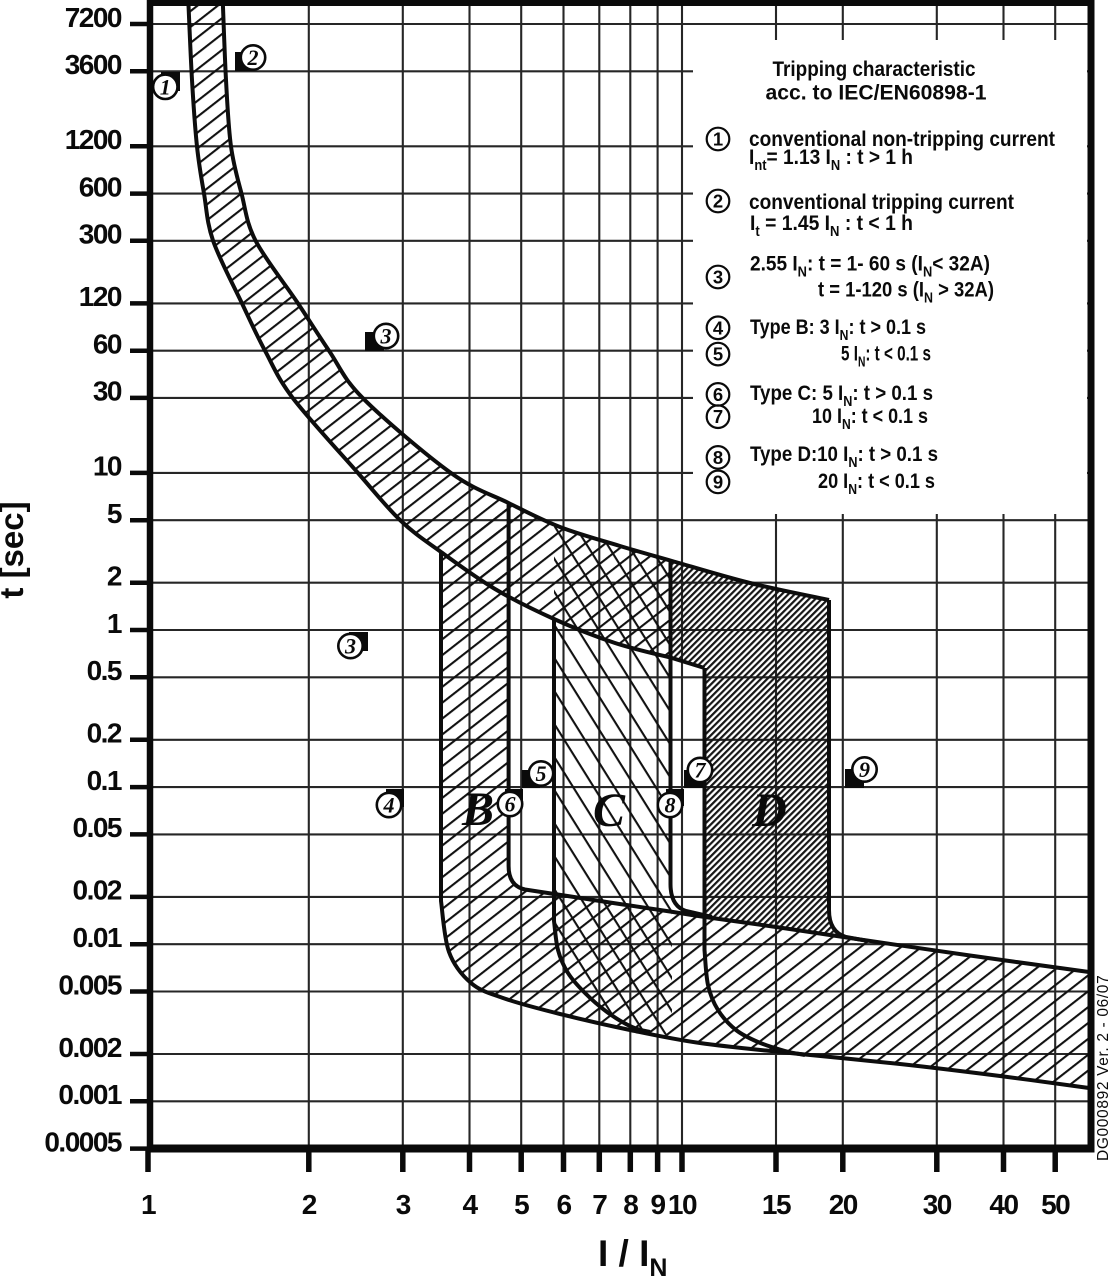  Describe the element at coordinates (843, 1204) in the screenshot. I see `svg-text: 20` at that location.